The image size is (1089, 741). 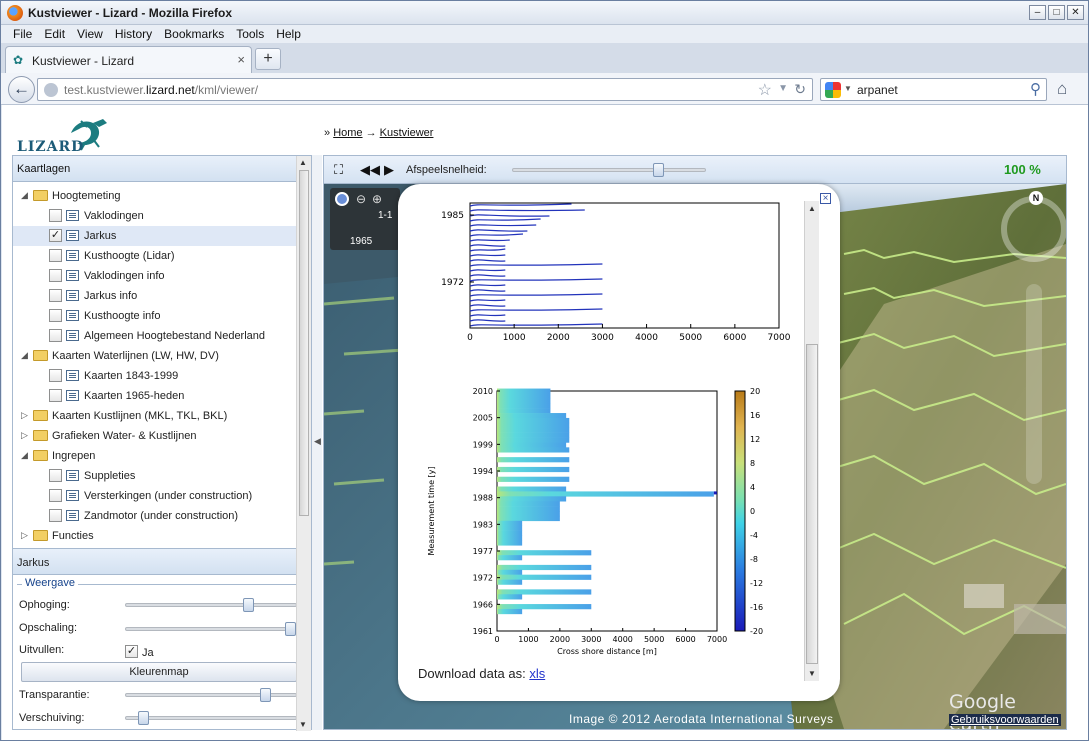 What do you see at coordinates (348, 133) in the screenshot?
I see `breadcrumb-home-link: Home` at bounding box center [348, 133].